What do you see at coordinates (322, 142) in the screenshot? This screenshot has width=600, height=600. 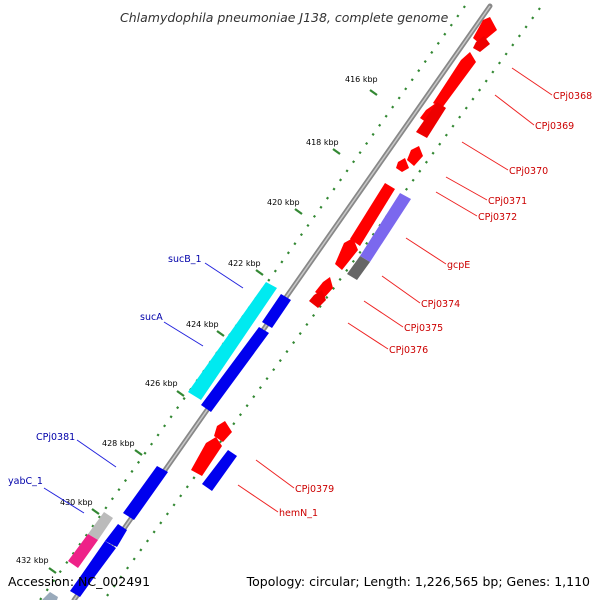 I see `kbp-label-418: 418 kbp` at bounding box center [322, 142].